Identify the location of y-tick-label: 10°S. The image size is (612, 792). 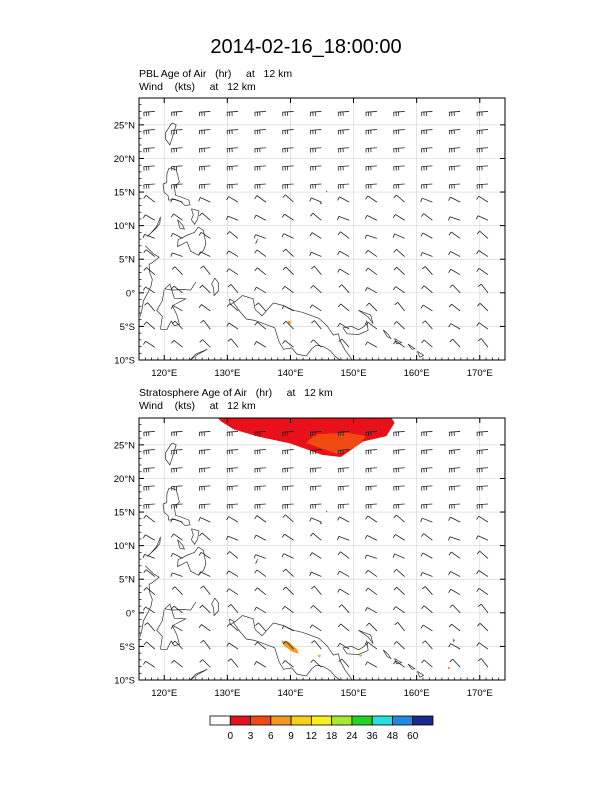
(124, 681).